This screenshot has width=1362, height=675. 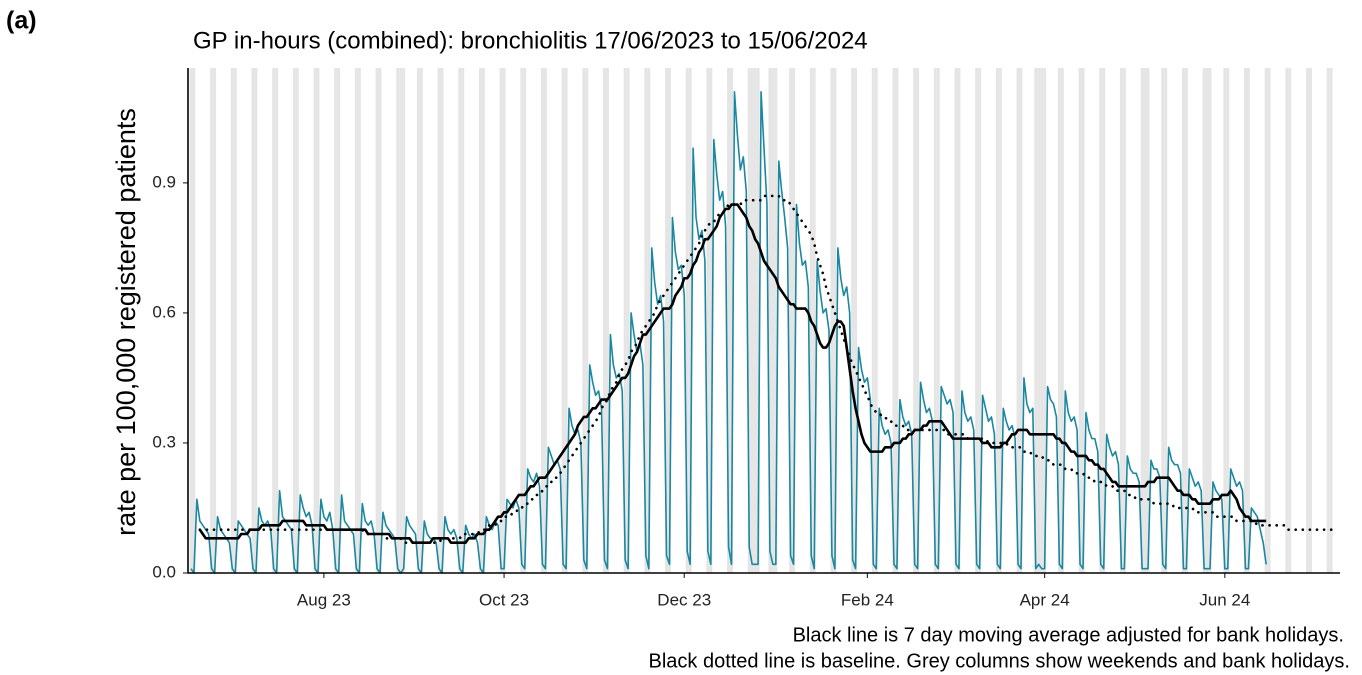 What do you see at coordinates (21, 21) in the screenshot?
I see `panel-label: (a)` at bounding box center [21, 21].